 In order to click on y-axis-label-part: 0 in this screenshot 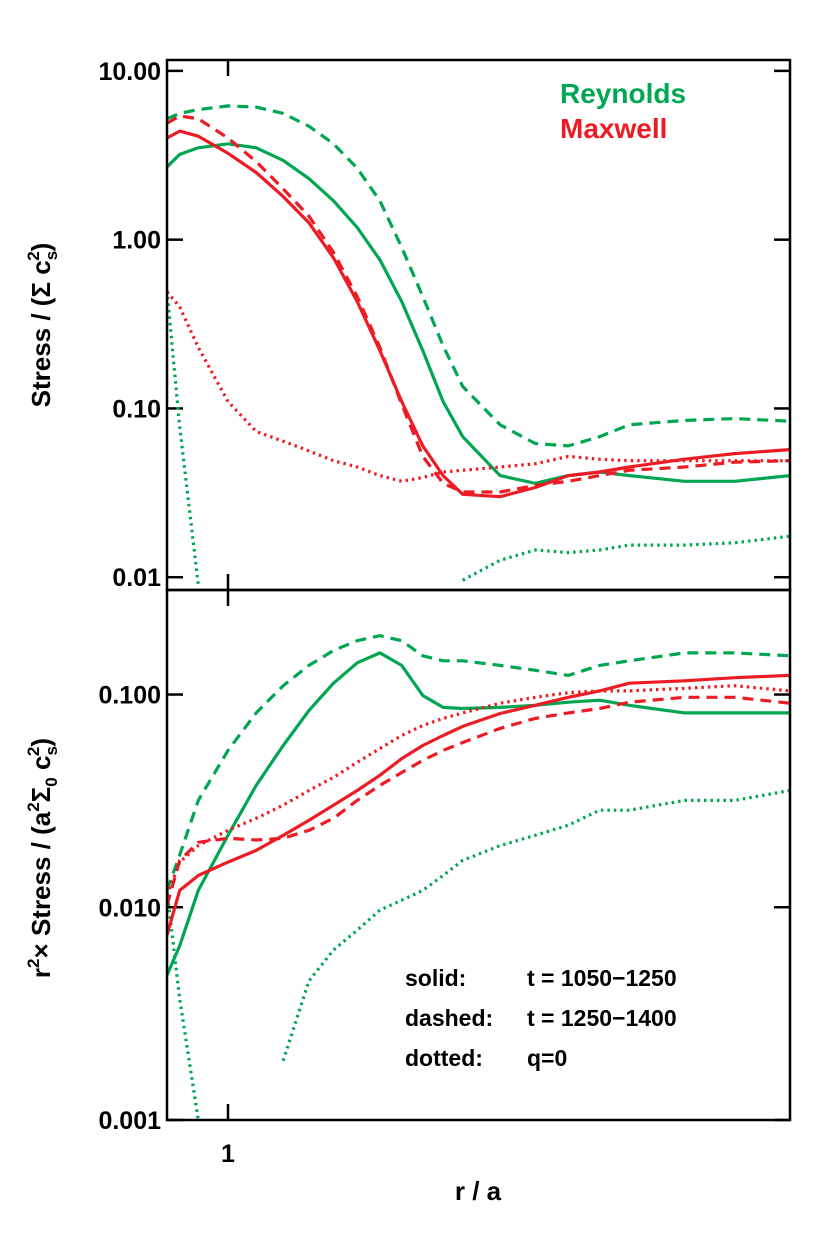, I will do `click(51, 781)`.